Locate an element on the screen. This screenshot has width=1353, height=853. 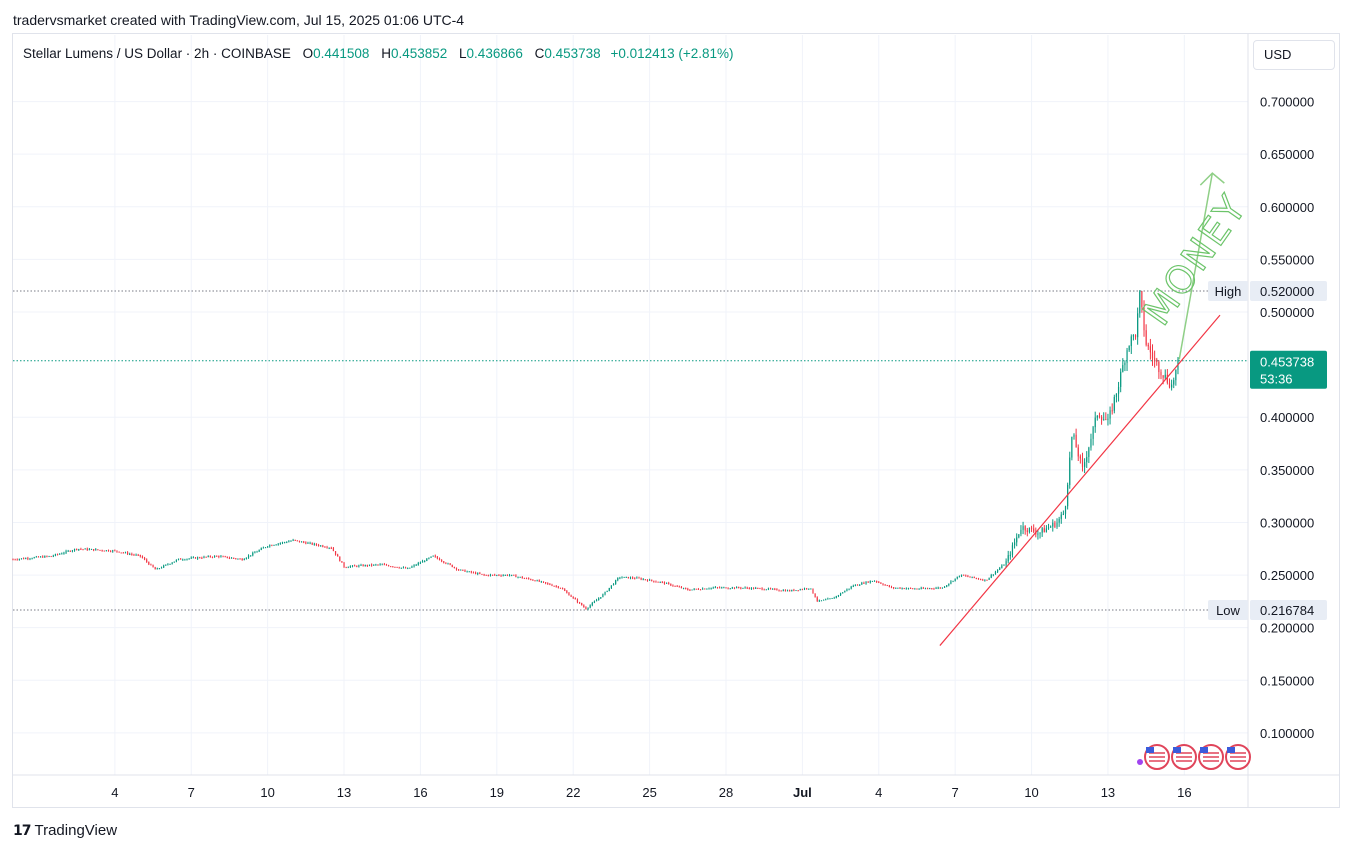
trendline is located at coordinates (1080, 480).